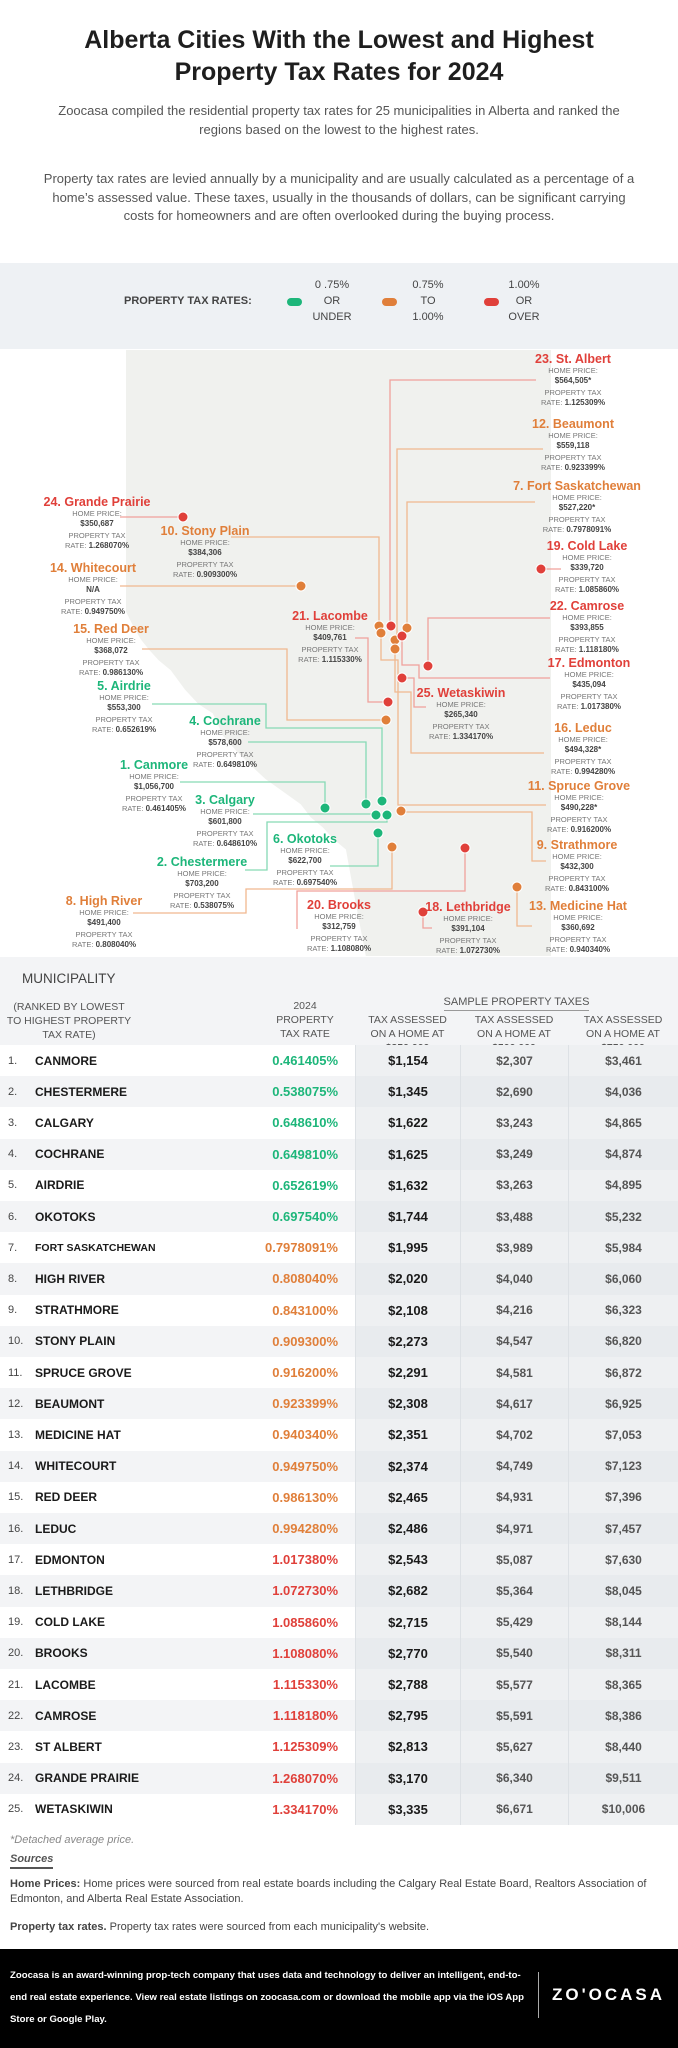 Image resolution: width=678 pixels, height=2048 pixels. I want to click on sample-tax-250k: $2,543, so click(407, 1560).